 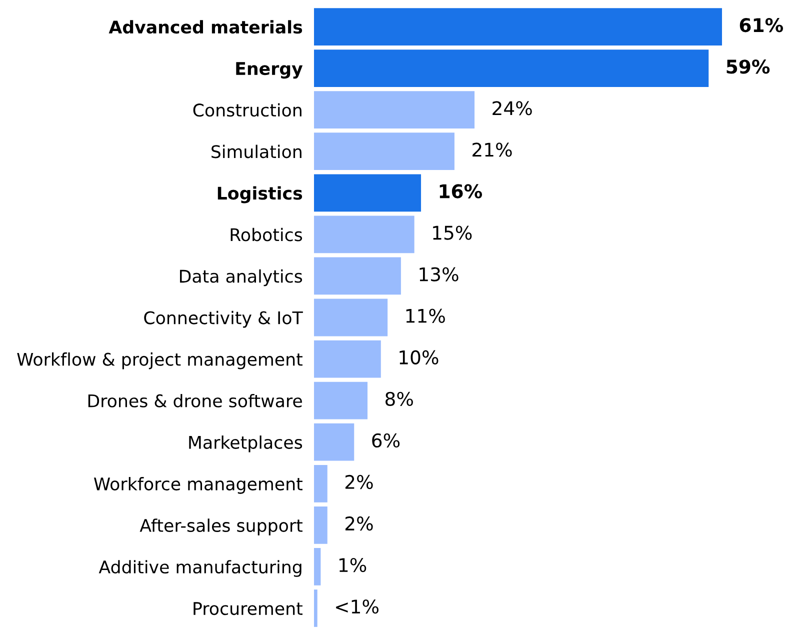 What do you see at coordinates (195, 401) in the screenshot?
I see `y-tick-label: Drones & drone software` at bounding box center [195, 401].